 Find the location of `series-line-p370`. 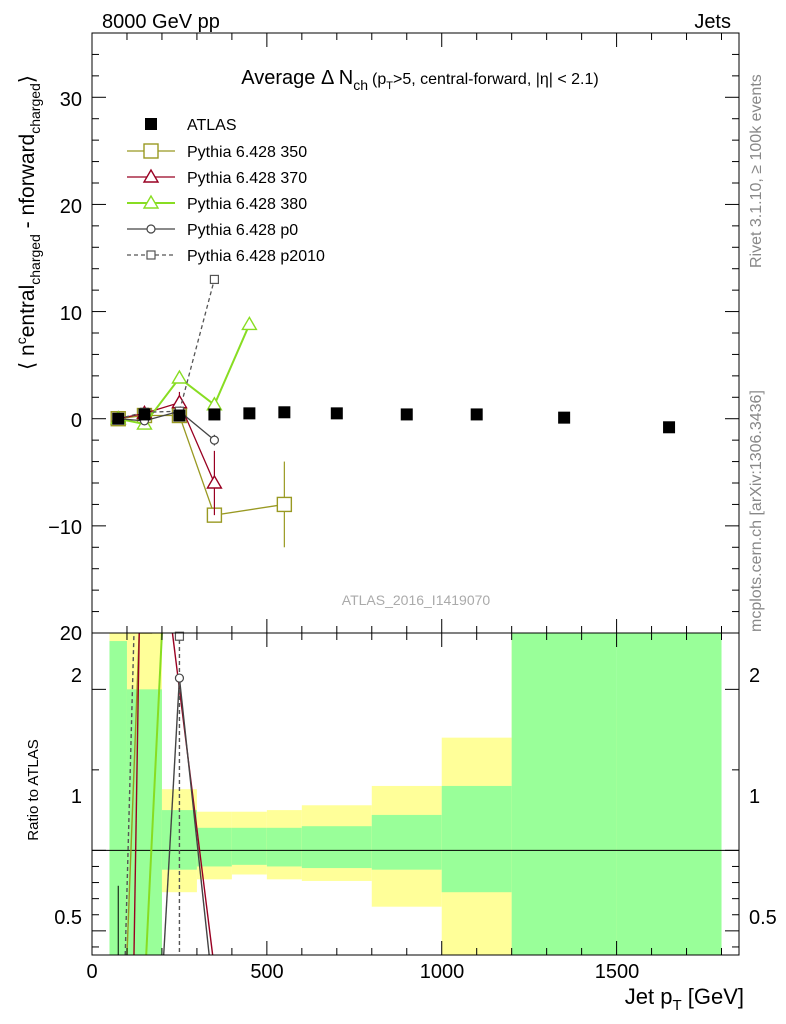

series-line-p370 is located at coordinates (167, 442).